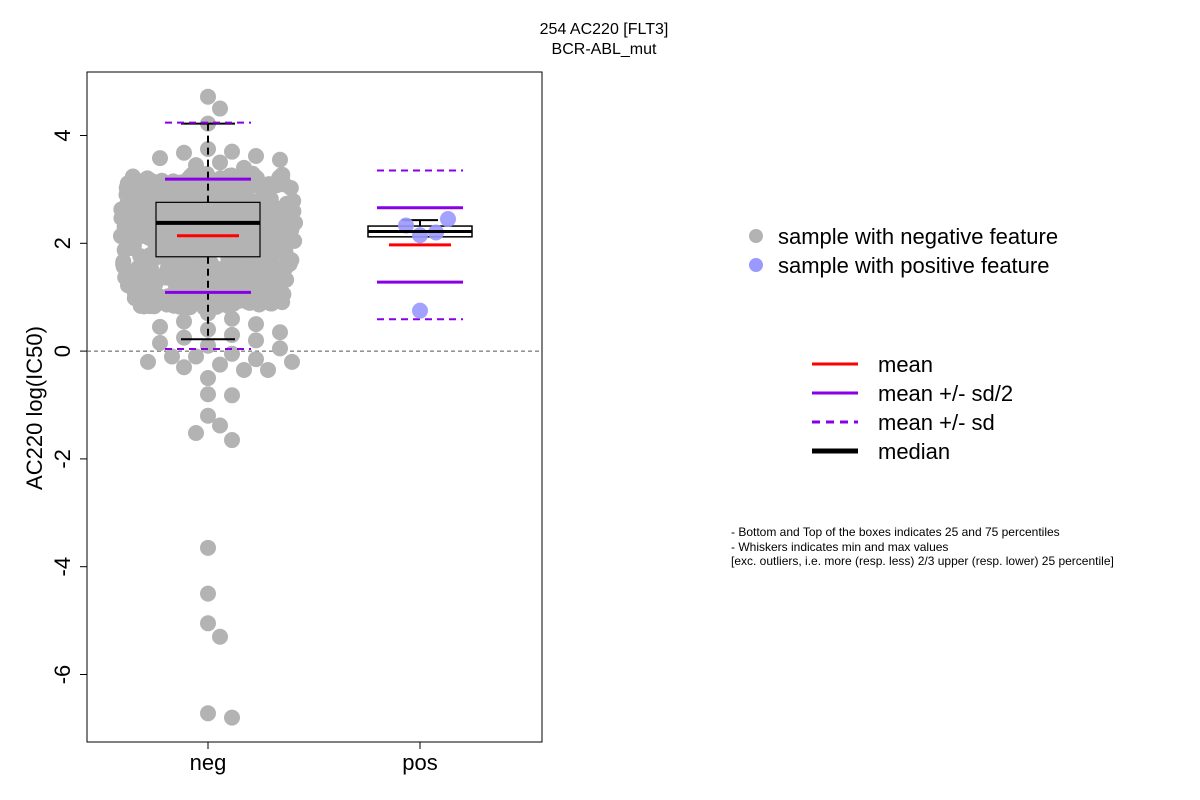 Image resolution: width=1200 pixels, height=800 pixels. I want to click on y-tick-label: 0, so click(62, 351).